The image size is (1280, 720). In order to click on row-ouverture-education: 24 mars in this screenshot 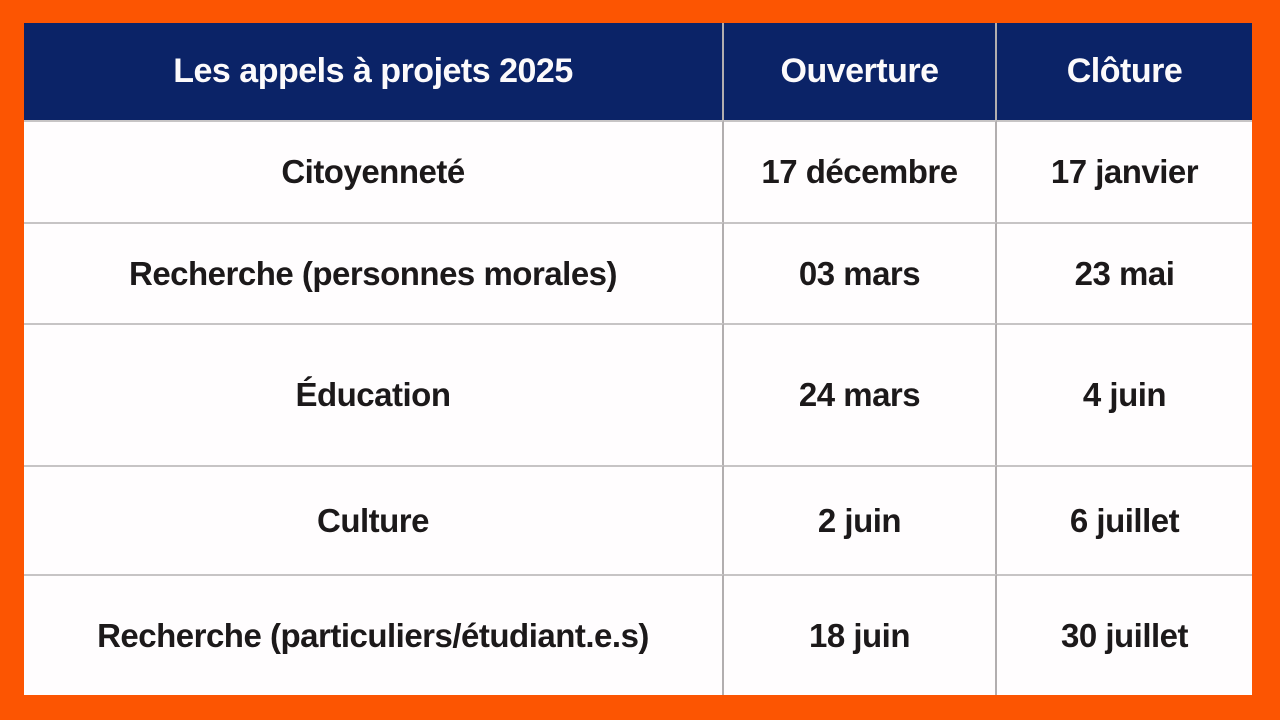, I will do `click(860, 394)`.